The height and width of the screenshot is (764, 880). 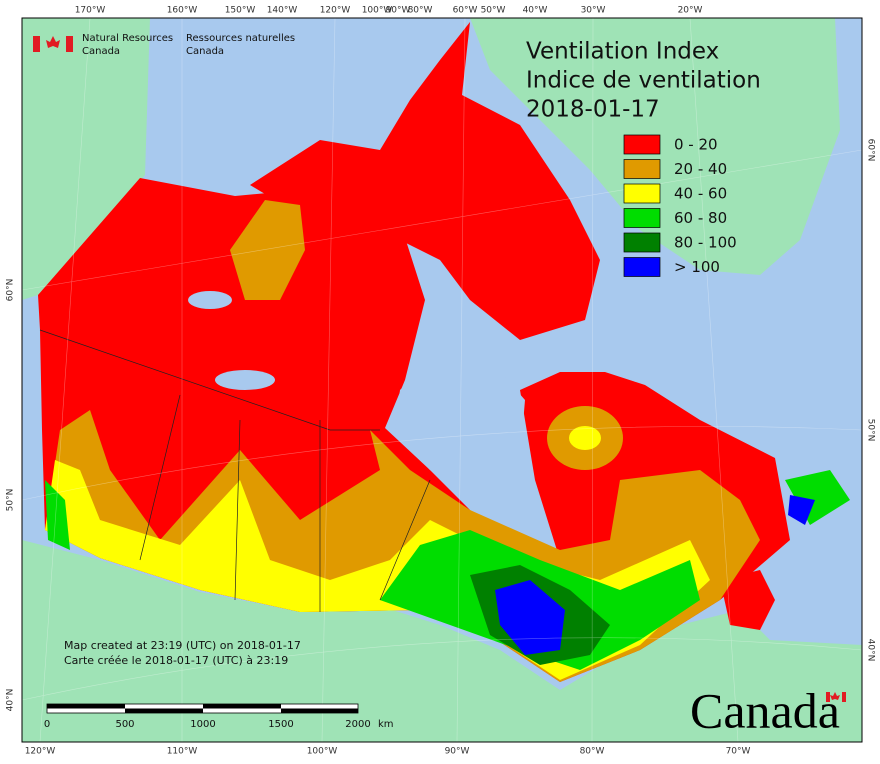 I want to click on longitude-label: 30°W, so click(x=593, y=11).